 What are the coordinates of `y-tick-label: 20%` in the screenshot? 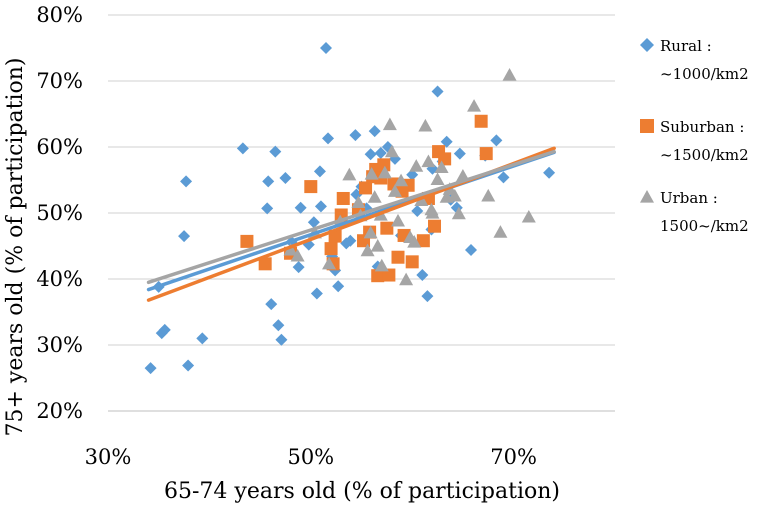 It's located at (59, 411).